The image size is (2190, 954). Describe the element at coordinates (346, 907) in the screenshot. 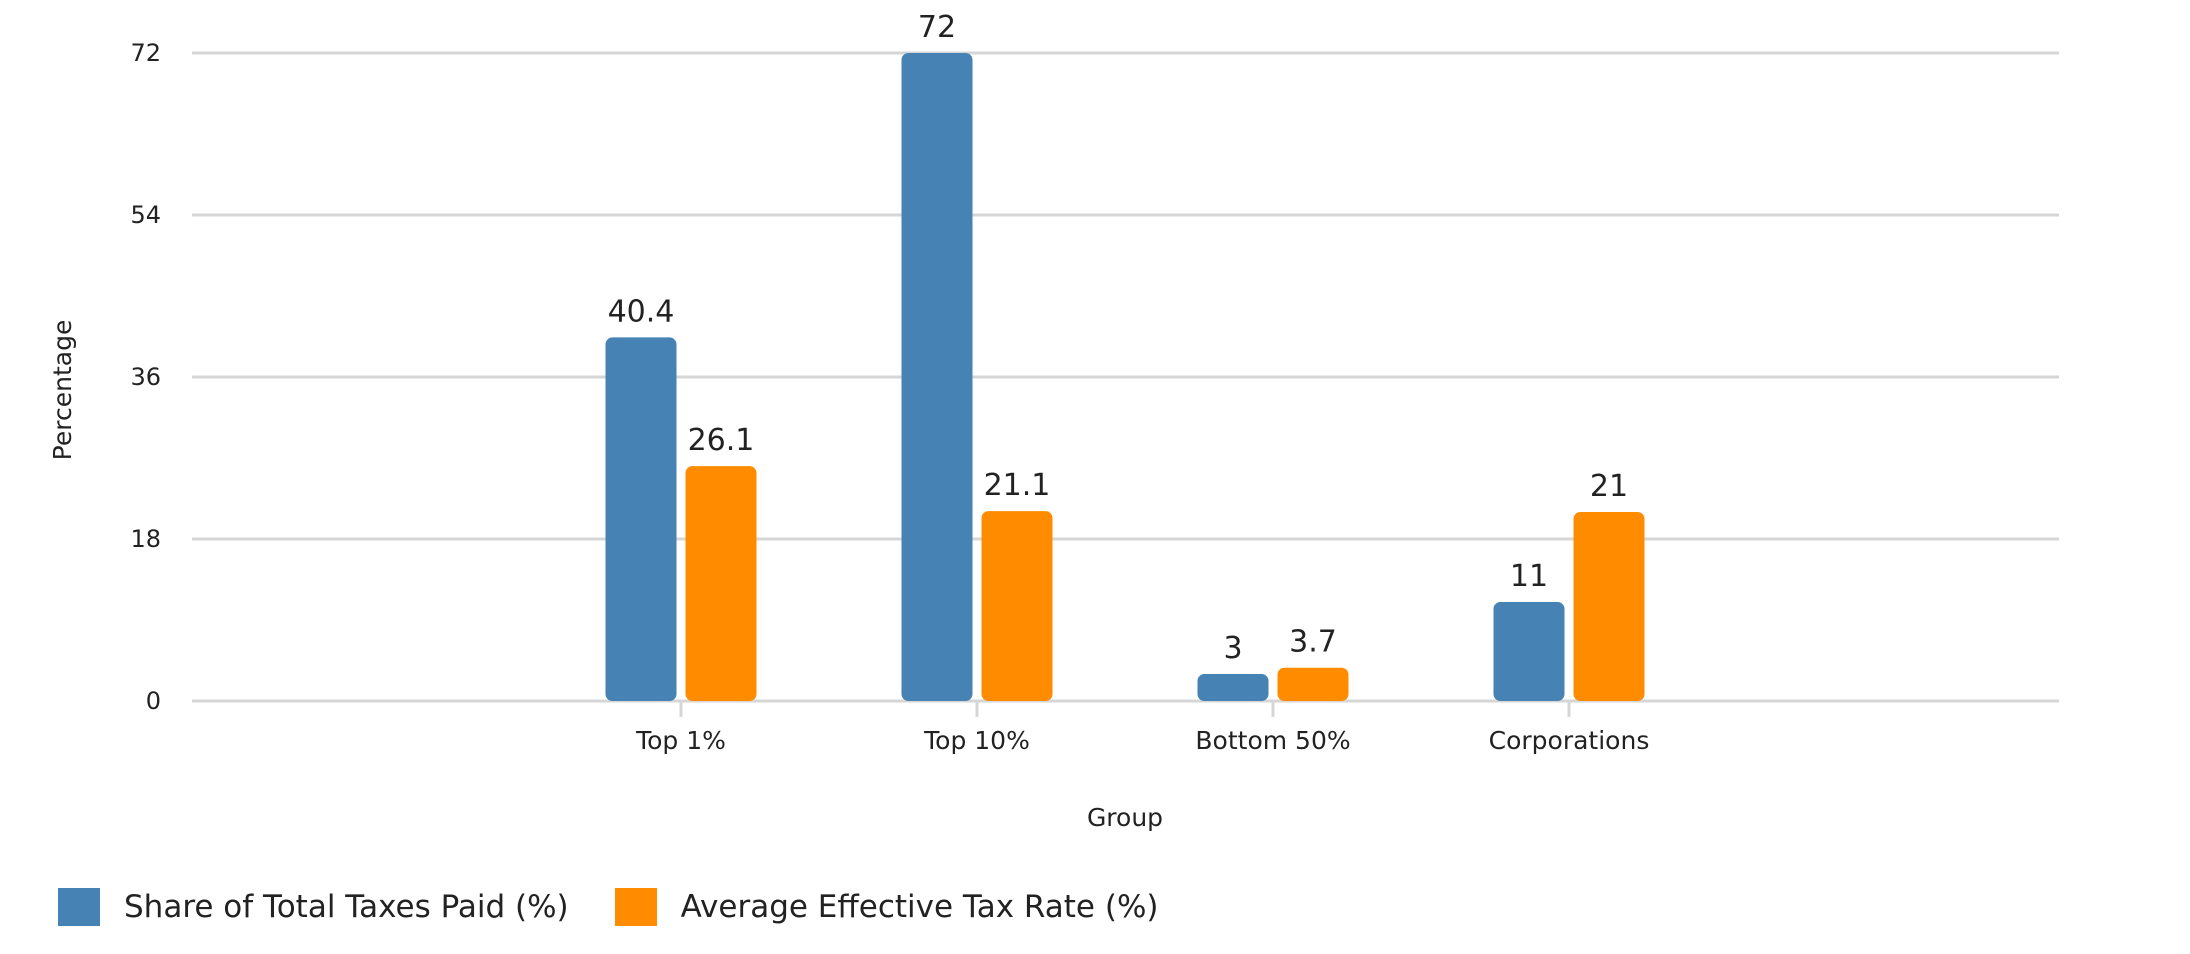

I see `legend-label: Share of Total Taxes Paid (%)` at that location.